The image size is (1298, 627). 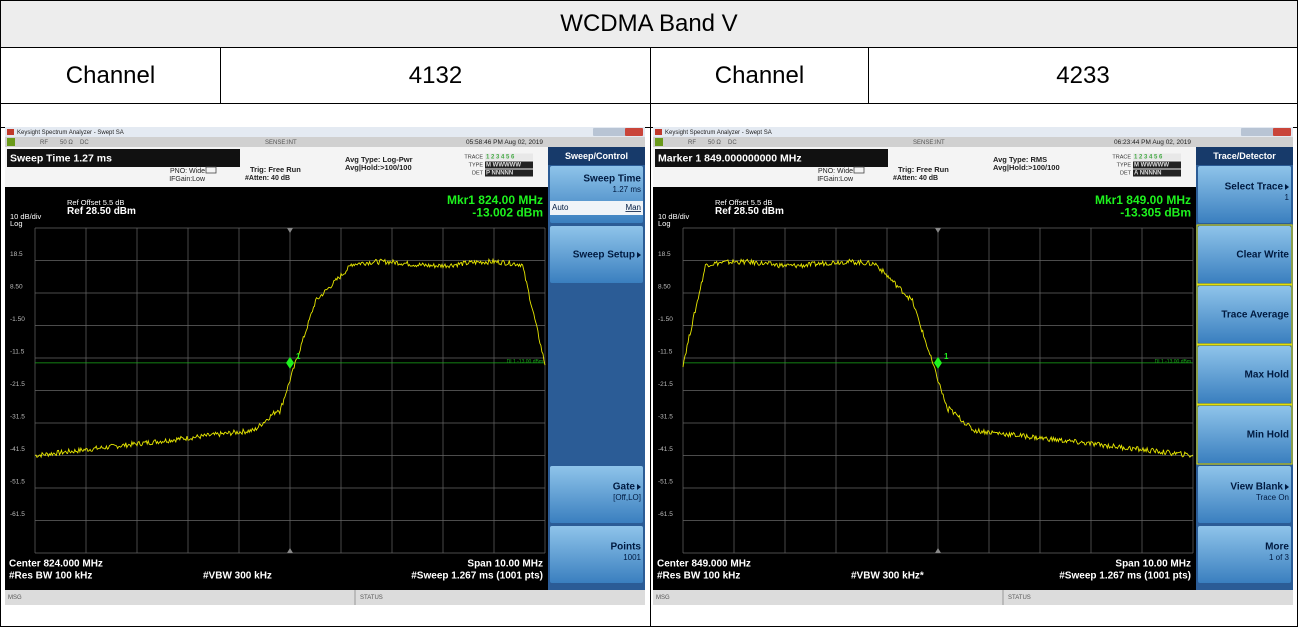 I want to click on softkey-option: Auto, so click(x=560, y=207).